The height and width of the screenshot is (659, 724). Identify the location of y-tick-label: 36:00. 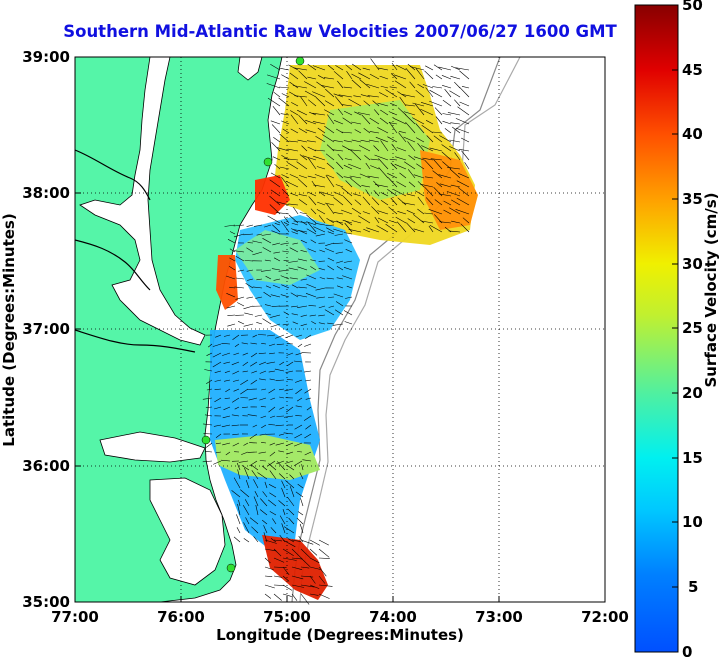
(46, 466).